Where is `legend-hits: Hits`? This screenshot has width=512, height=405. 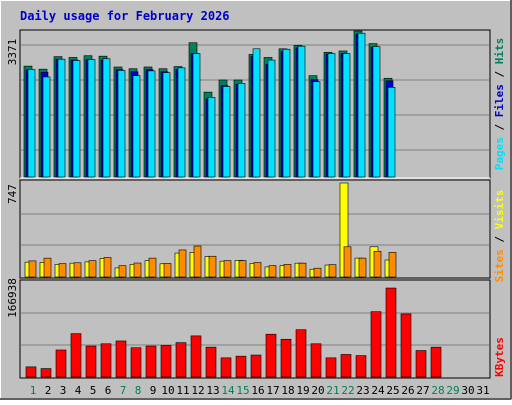
legend-hits: Hits is located at coordinates (499, 51).